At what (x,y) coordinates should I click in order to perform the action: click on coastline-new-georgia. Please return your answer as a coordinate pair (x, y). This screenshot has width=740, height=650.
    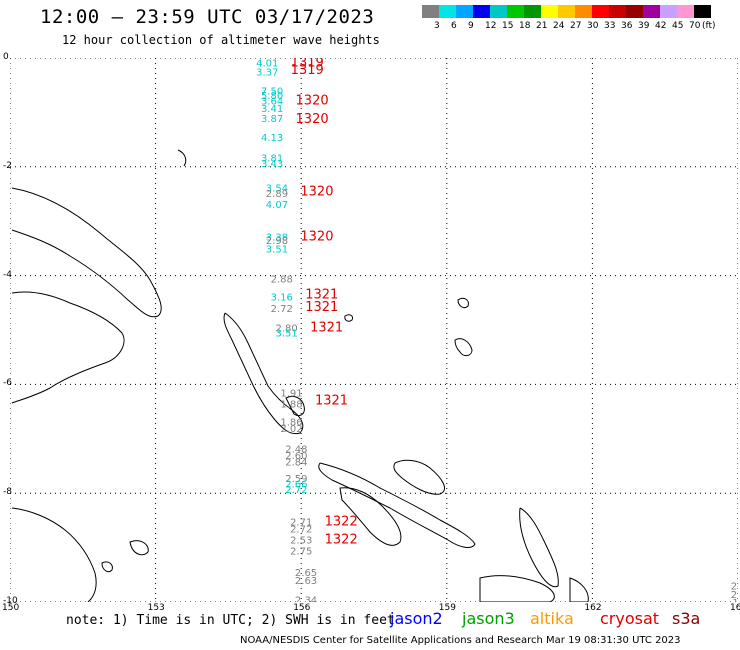
    Looking at the image, I should click on (370, 516).